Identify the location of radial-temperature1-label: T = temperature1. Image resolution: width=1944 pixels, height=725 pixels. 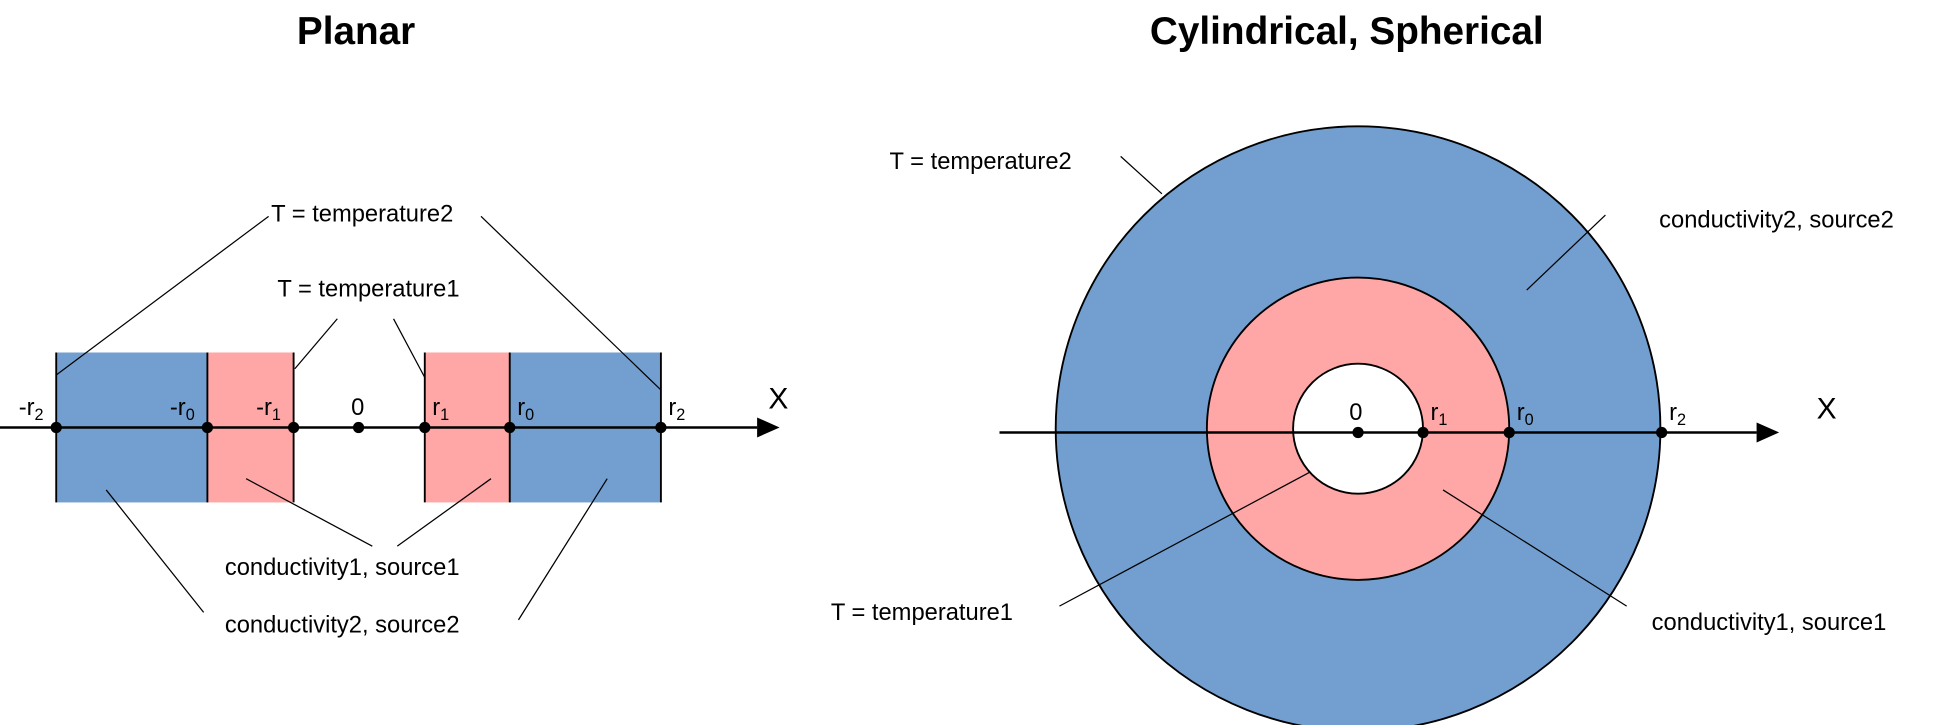
(922, 613).